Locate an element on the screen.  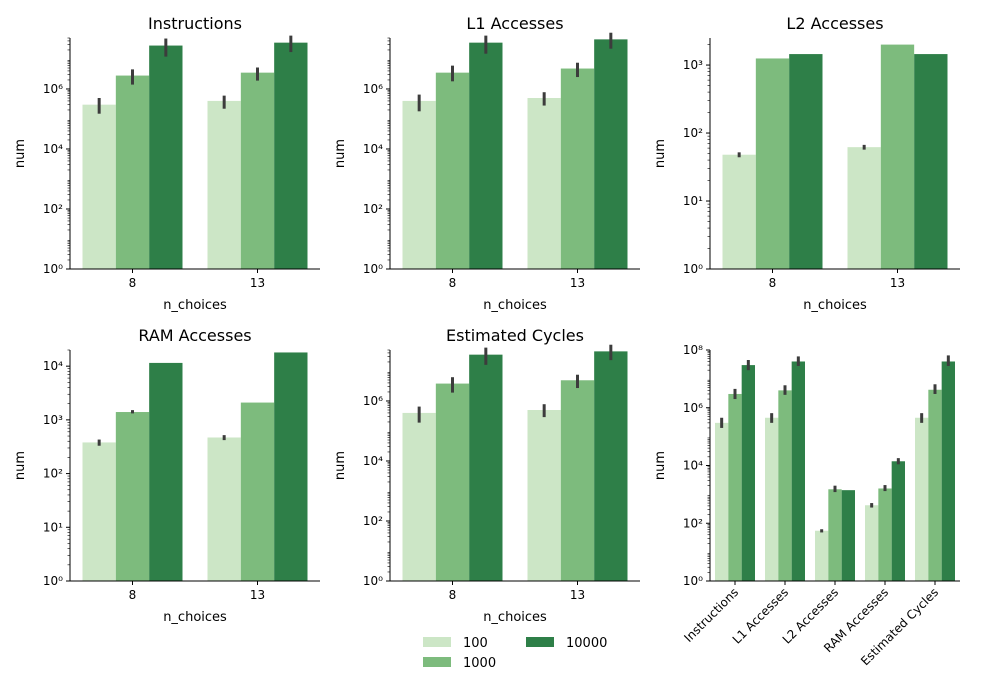
chart-title: Estimated Cycles is located at coordinates (515, 335).